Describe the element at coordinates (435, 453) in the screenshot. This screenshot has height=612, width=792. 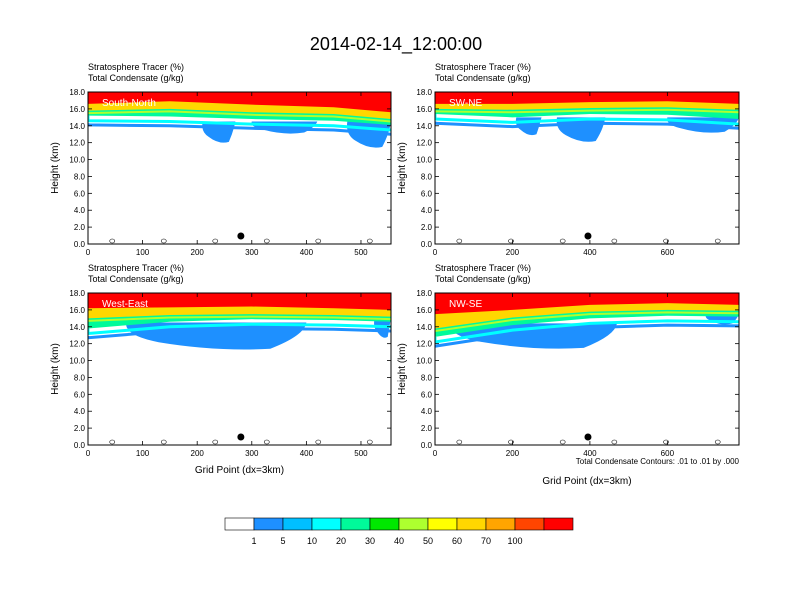
I see `x-tick-label: 0` at that location.